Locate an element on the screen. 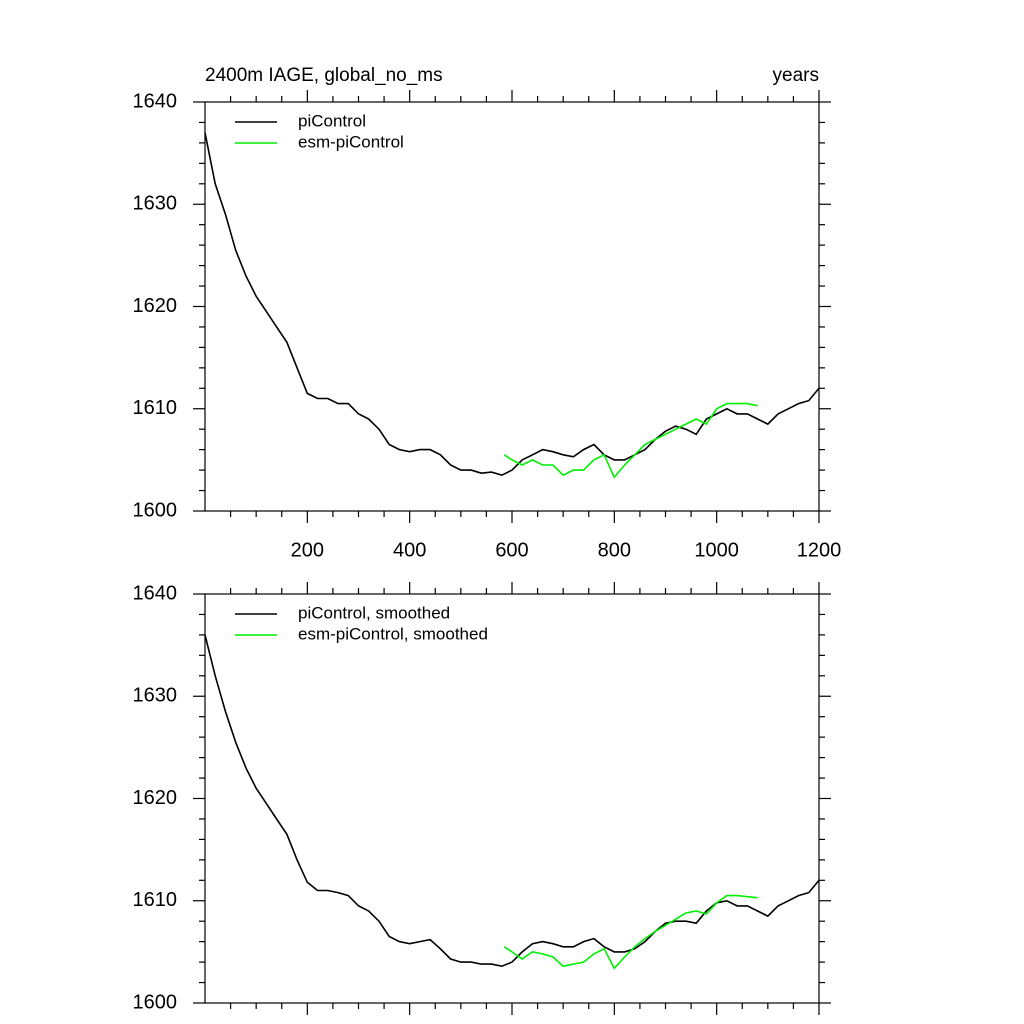 The height and width of the screenshot is (1024, 1024). x-tick-label: 1200 is located at coordinates (819, 550).